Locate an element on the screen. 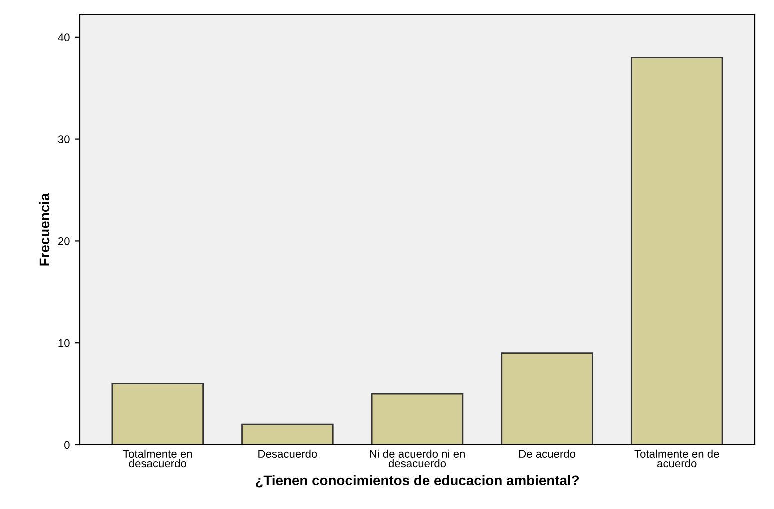 The width and height of the screenshot is (774, 509). x-tick-label: Ni de acuerdo ni en desacuerdo is located at coordinates (417, 459).